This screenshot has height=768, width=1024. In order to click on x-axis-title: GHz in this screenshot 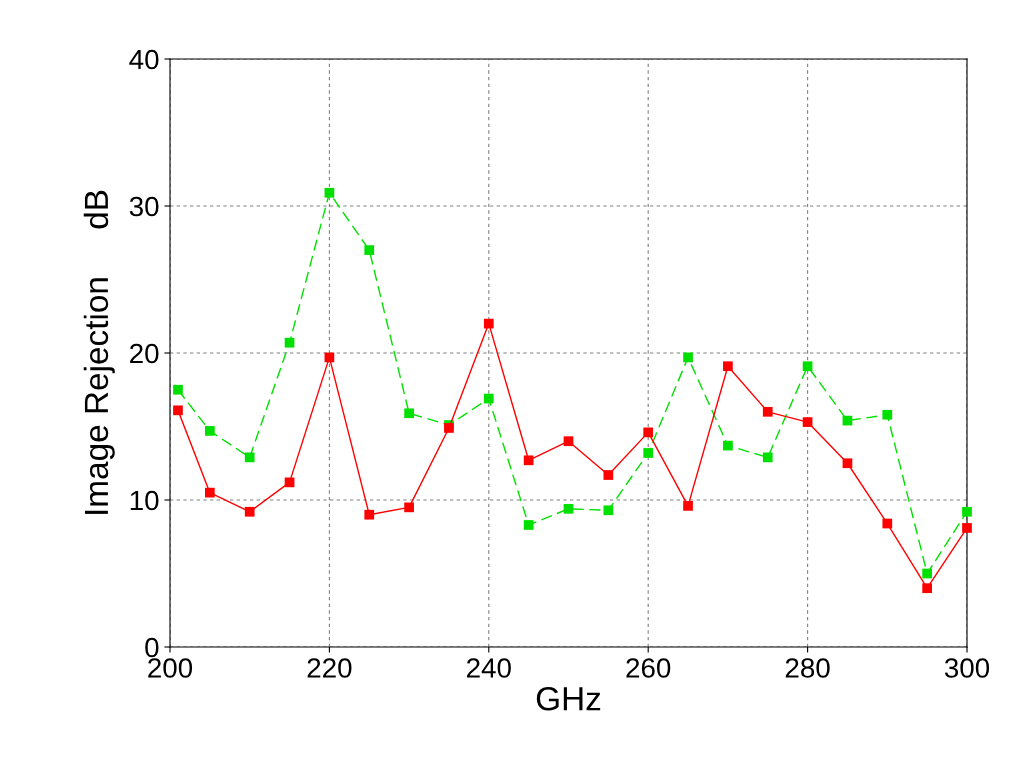, I will do `click(568, 698)`.